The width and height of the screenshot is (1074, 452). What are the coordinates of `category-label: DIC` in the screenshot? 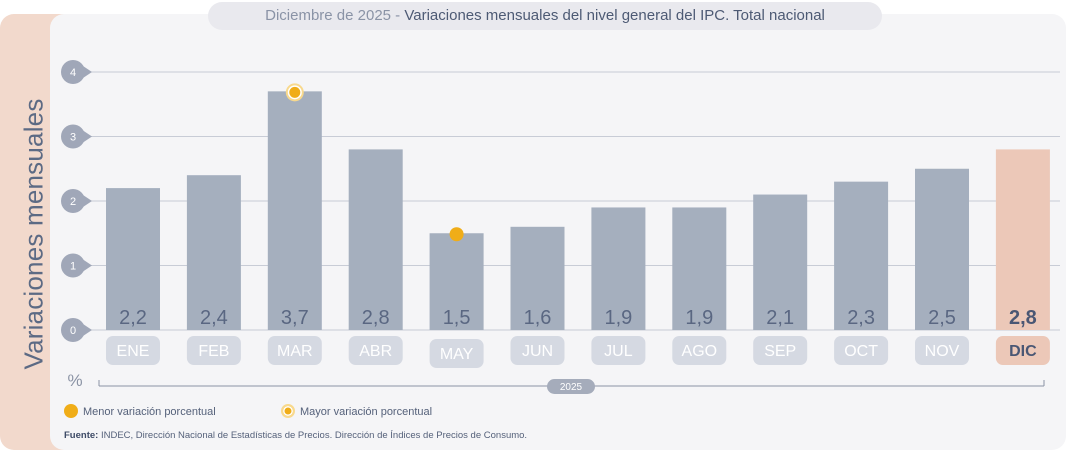 It's located at (1023, 351).